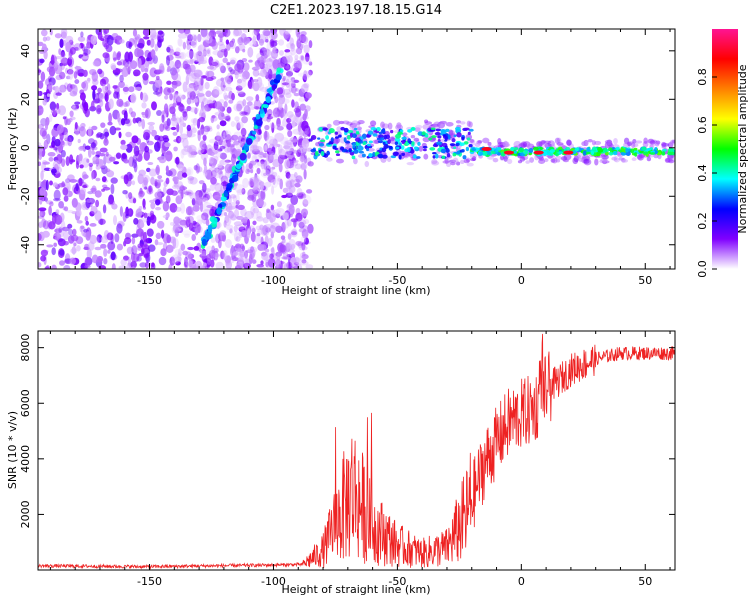 The image size is (750, 600). I want to click on x-tick-label: 50, so click(645, 581).